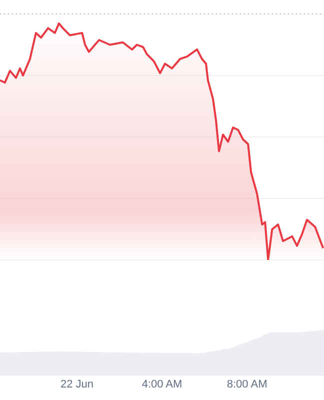  Describe the element at coordinates (247, 384) in the screenshot. I see `x-tick-label: 8:00 AM` at that location.